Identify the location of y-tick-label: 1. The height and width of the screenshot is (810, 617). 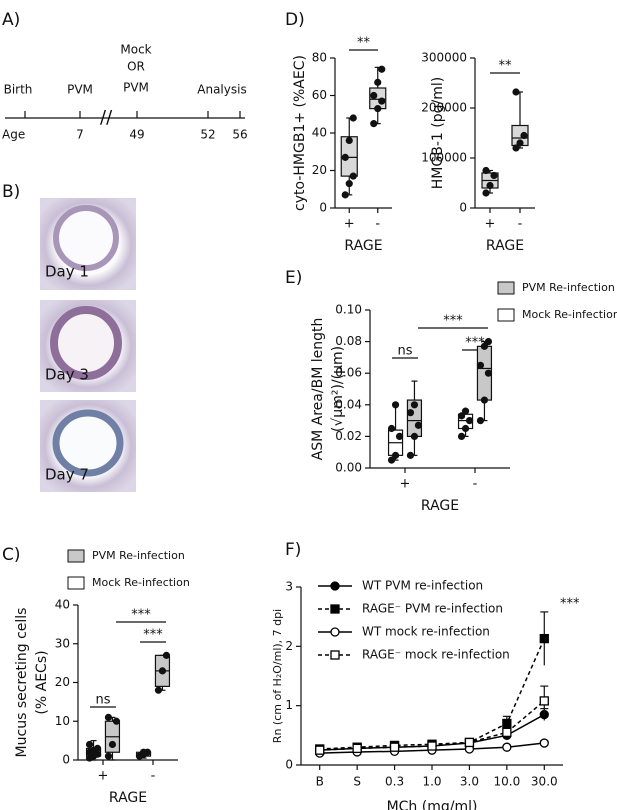
(289, 705).